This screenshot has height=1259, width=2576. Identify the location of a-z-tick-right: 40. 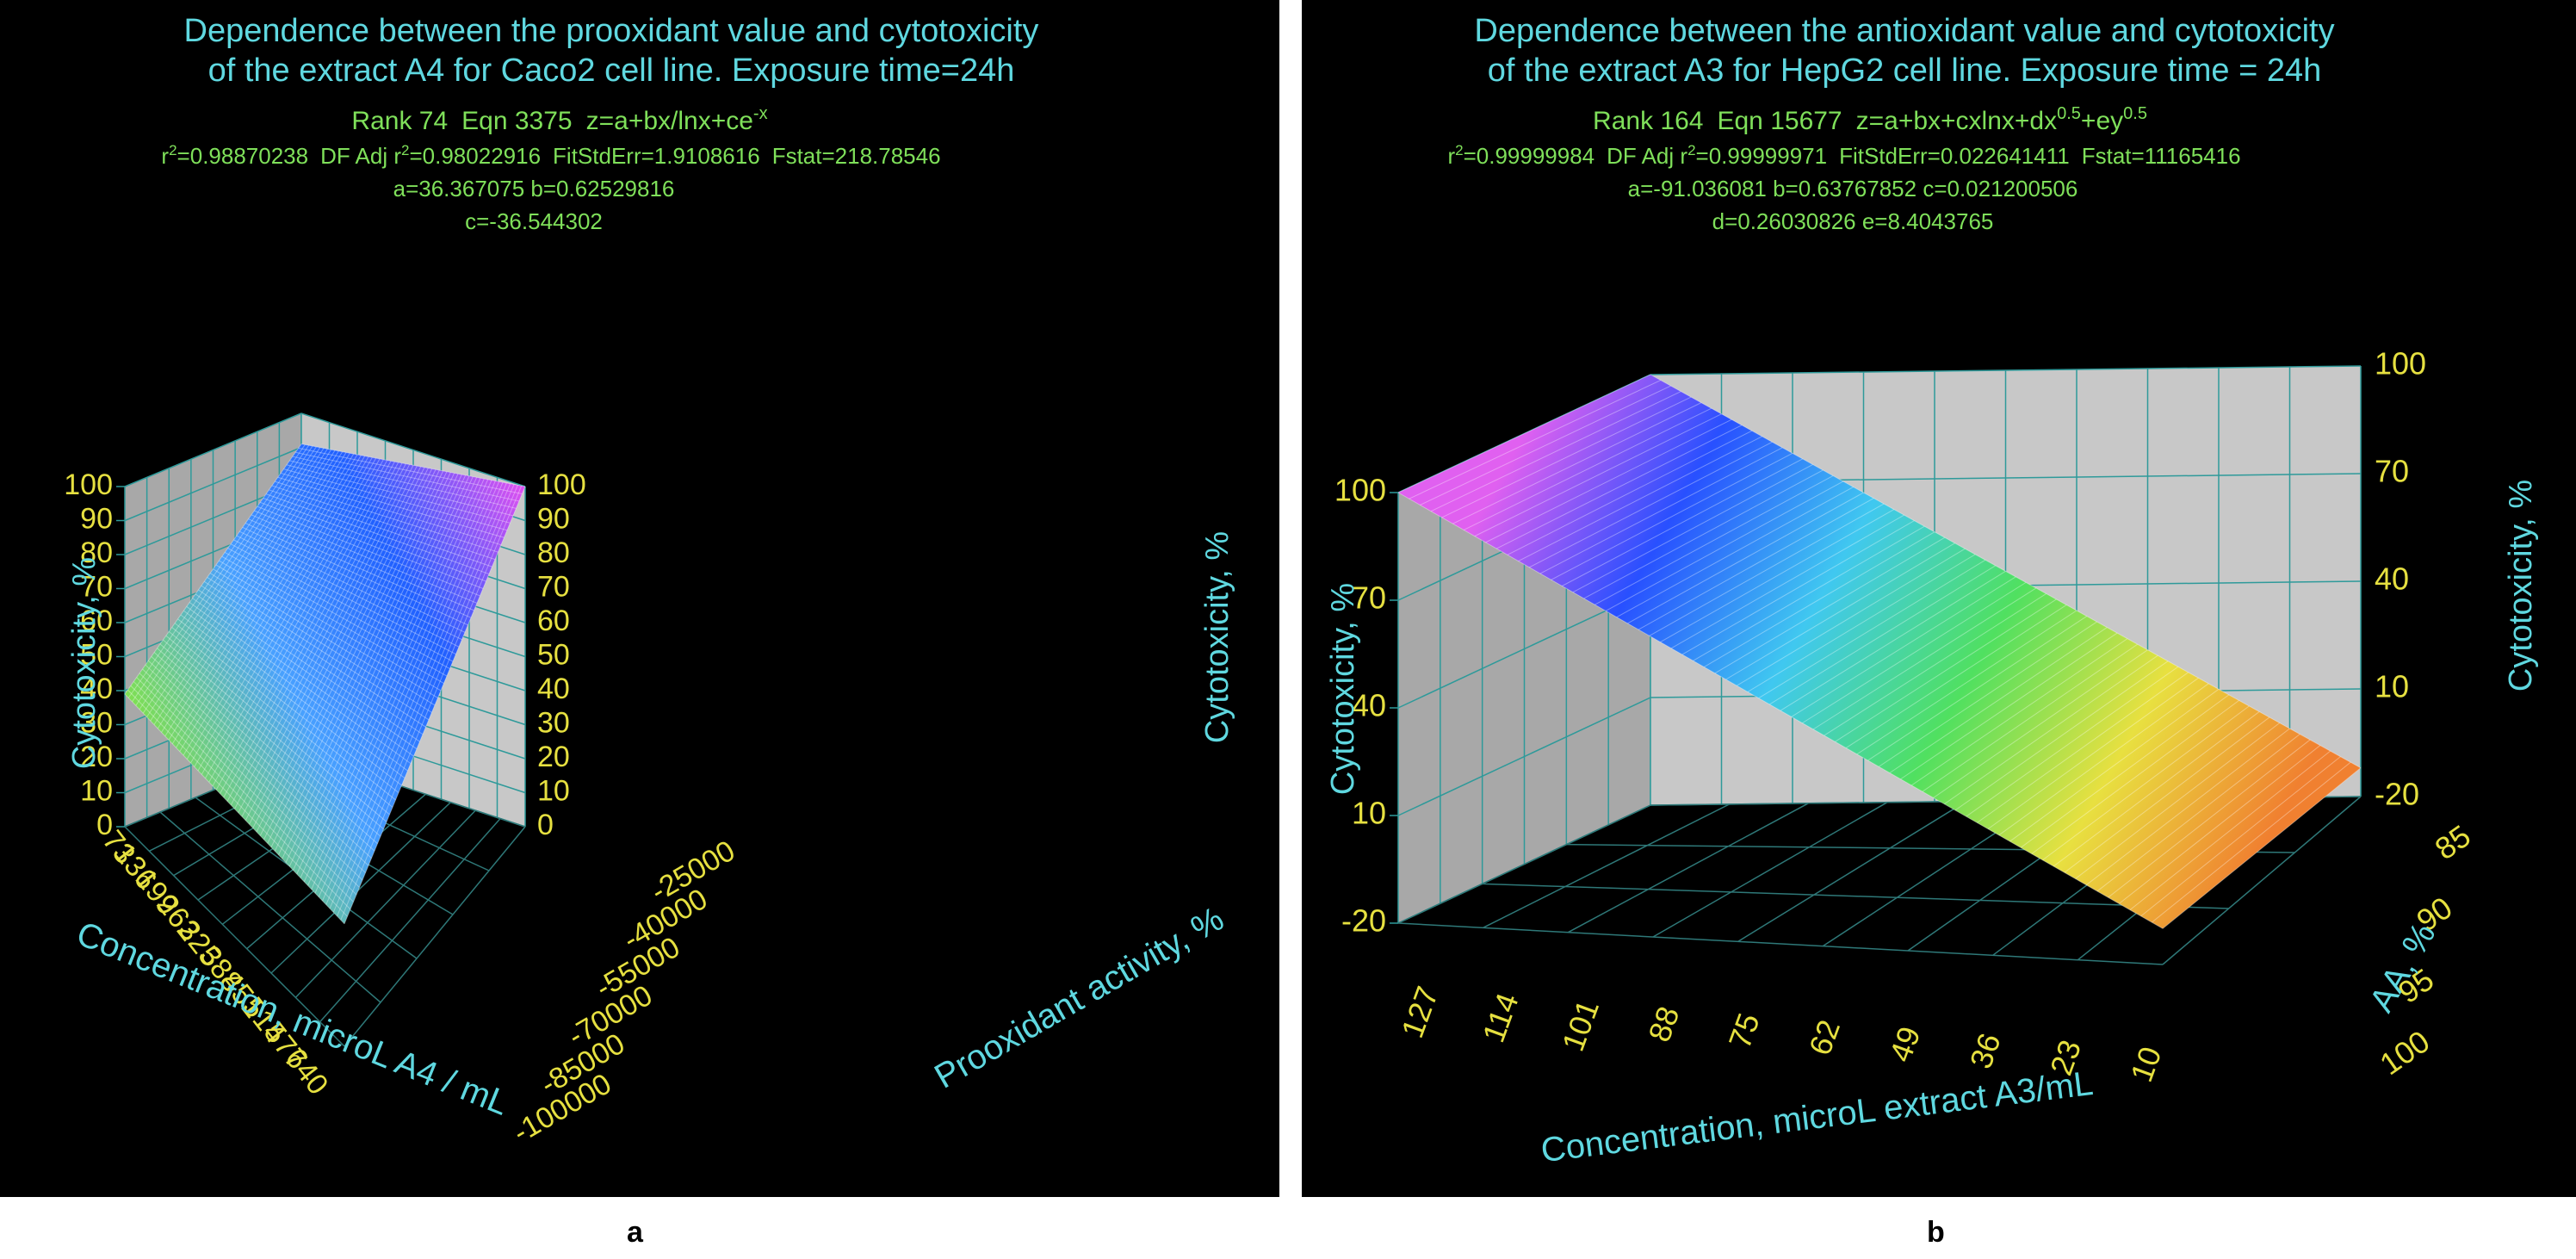
(554, 689).